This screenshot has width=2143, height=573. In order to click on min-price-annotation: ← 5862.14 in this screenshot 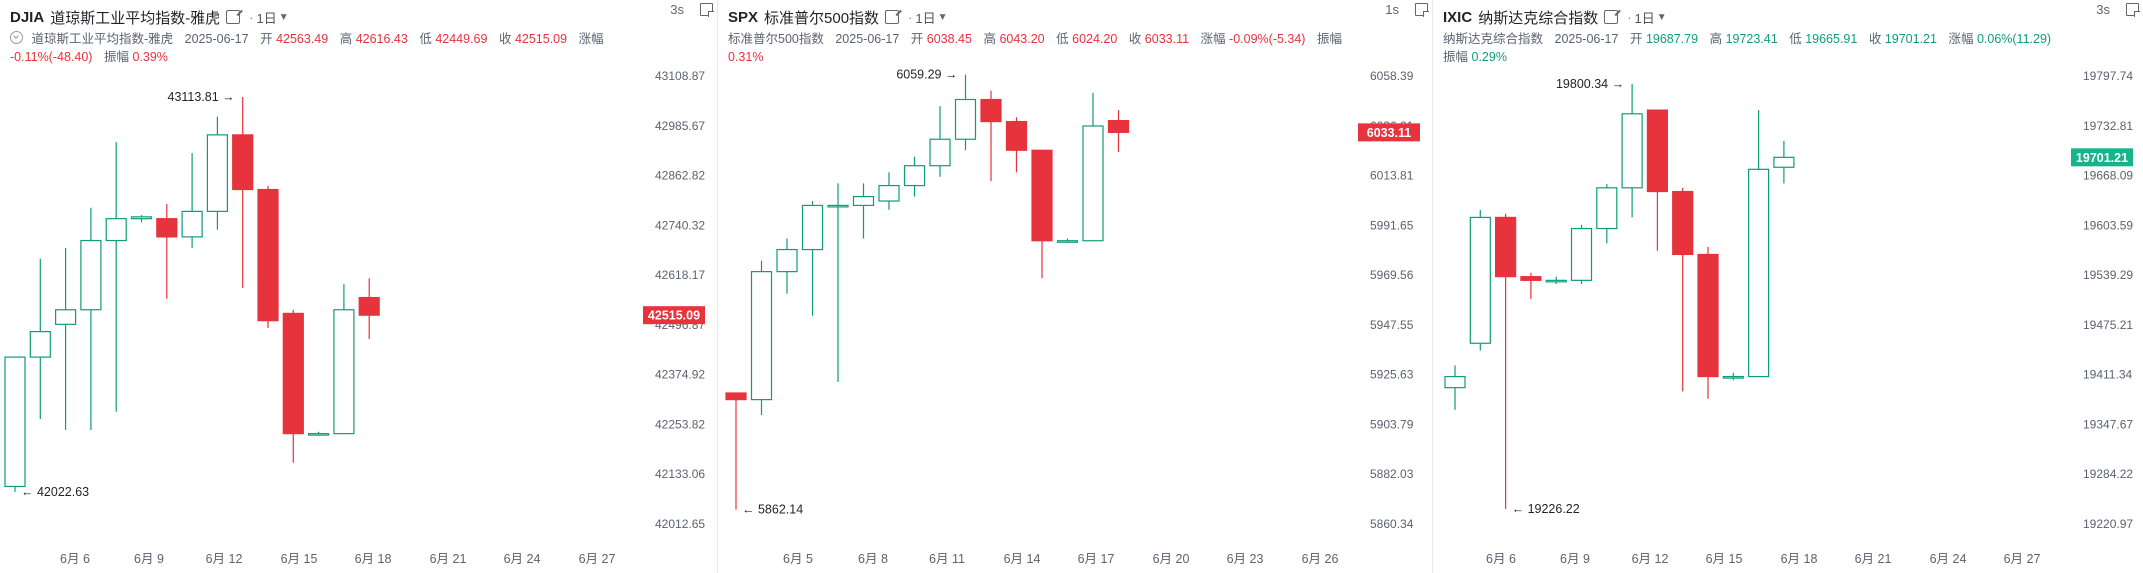, I will do `click(772, 510)`.